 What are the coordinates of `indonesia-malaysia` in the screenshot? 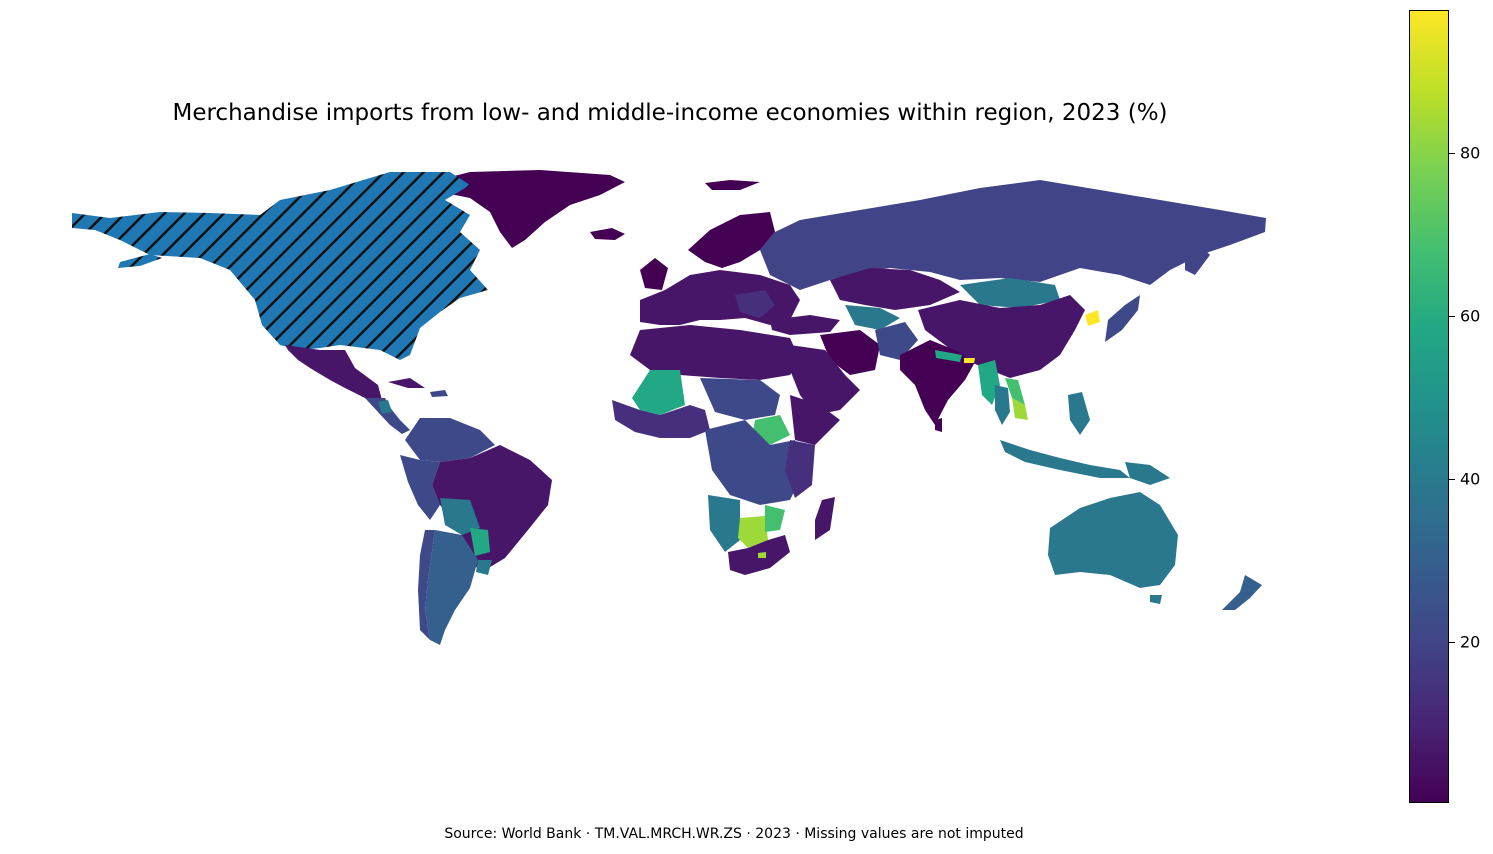 It's located at (1065, 459).